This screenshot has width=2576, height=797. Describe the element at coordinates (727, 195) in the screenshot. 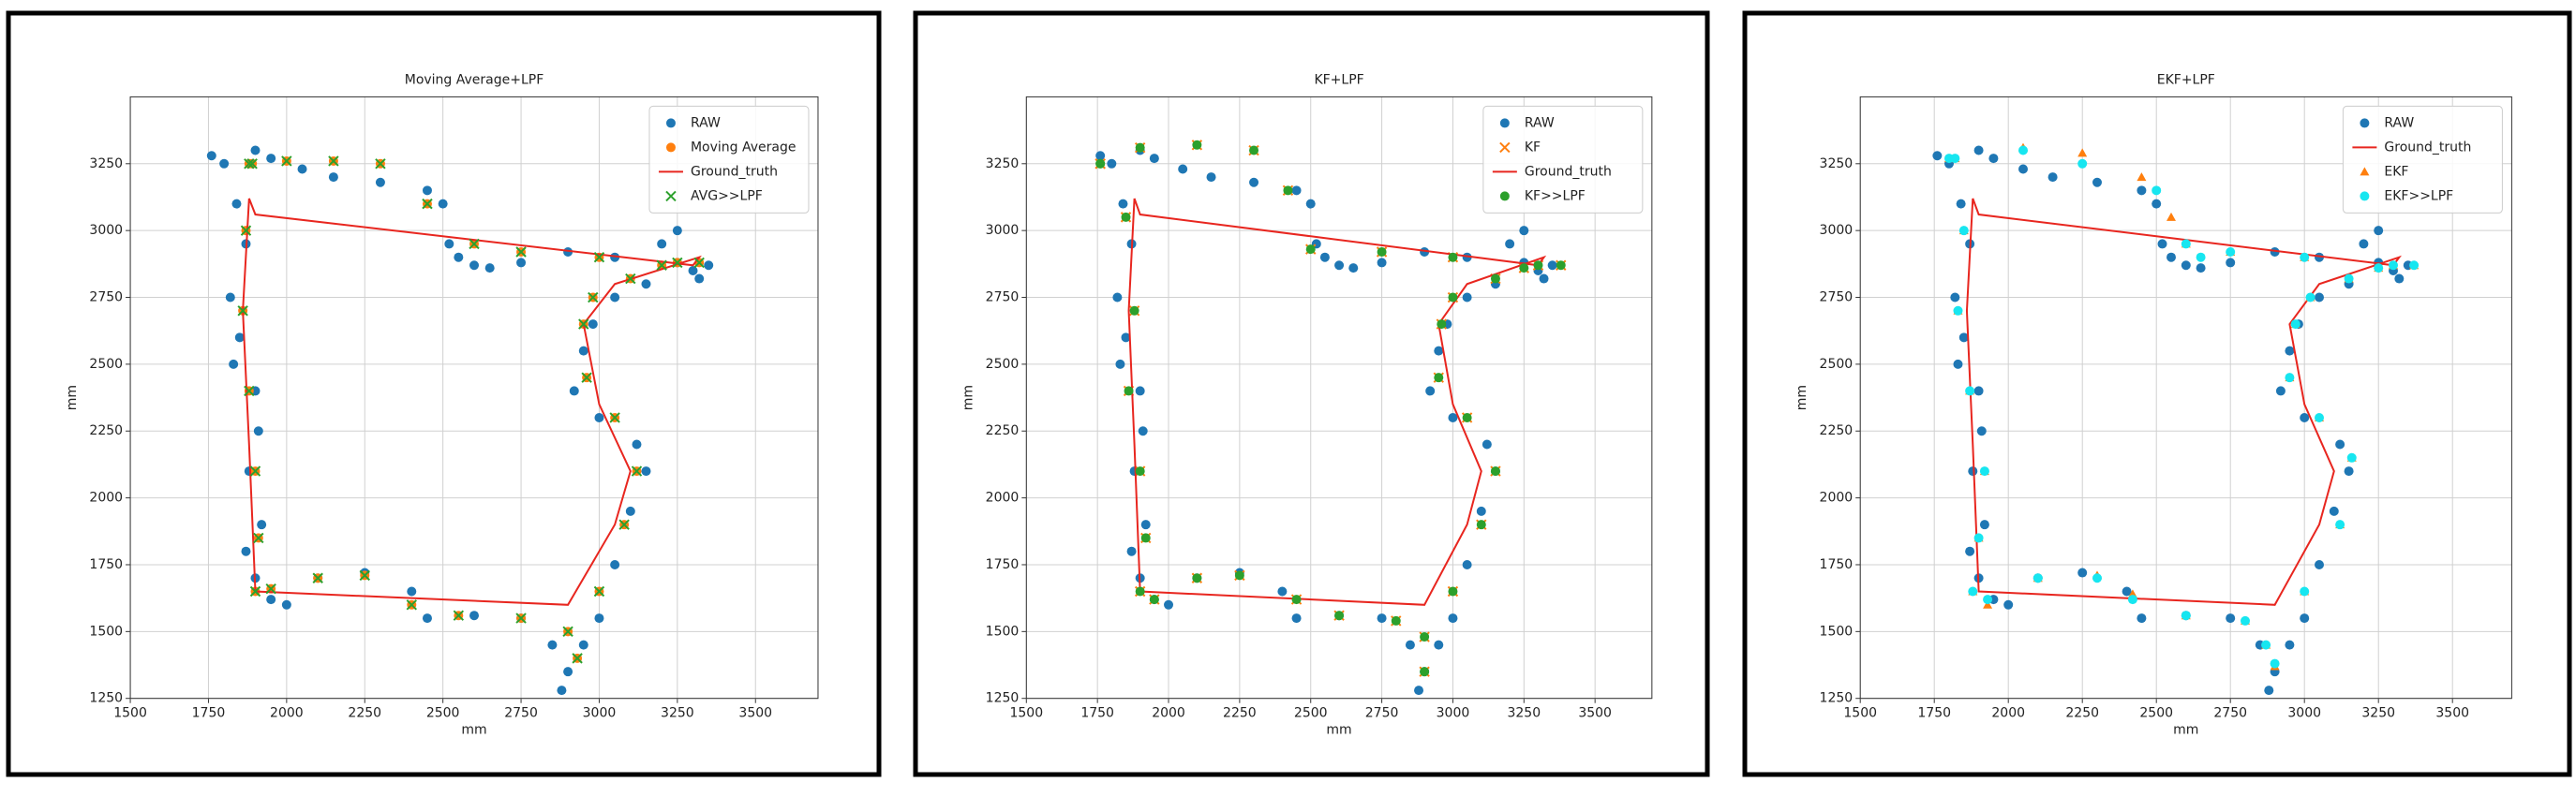

I see `legend-label: AVG>>LPF` at that location.